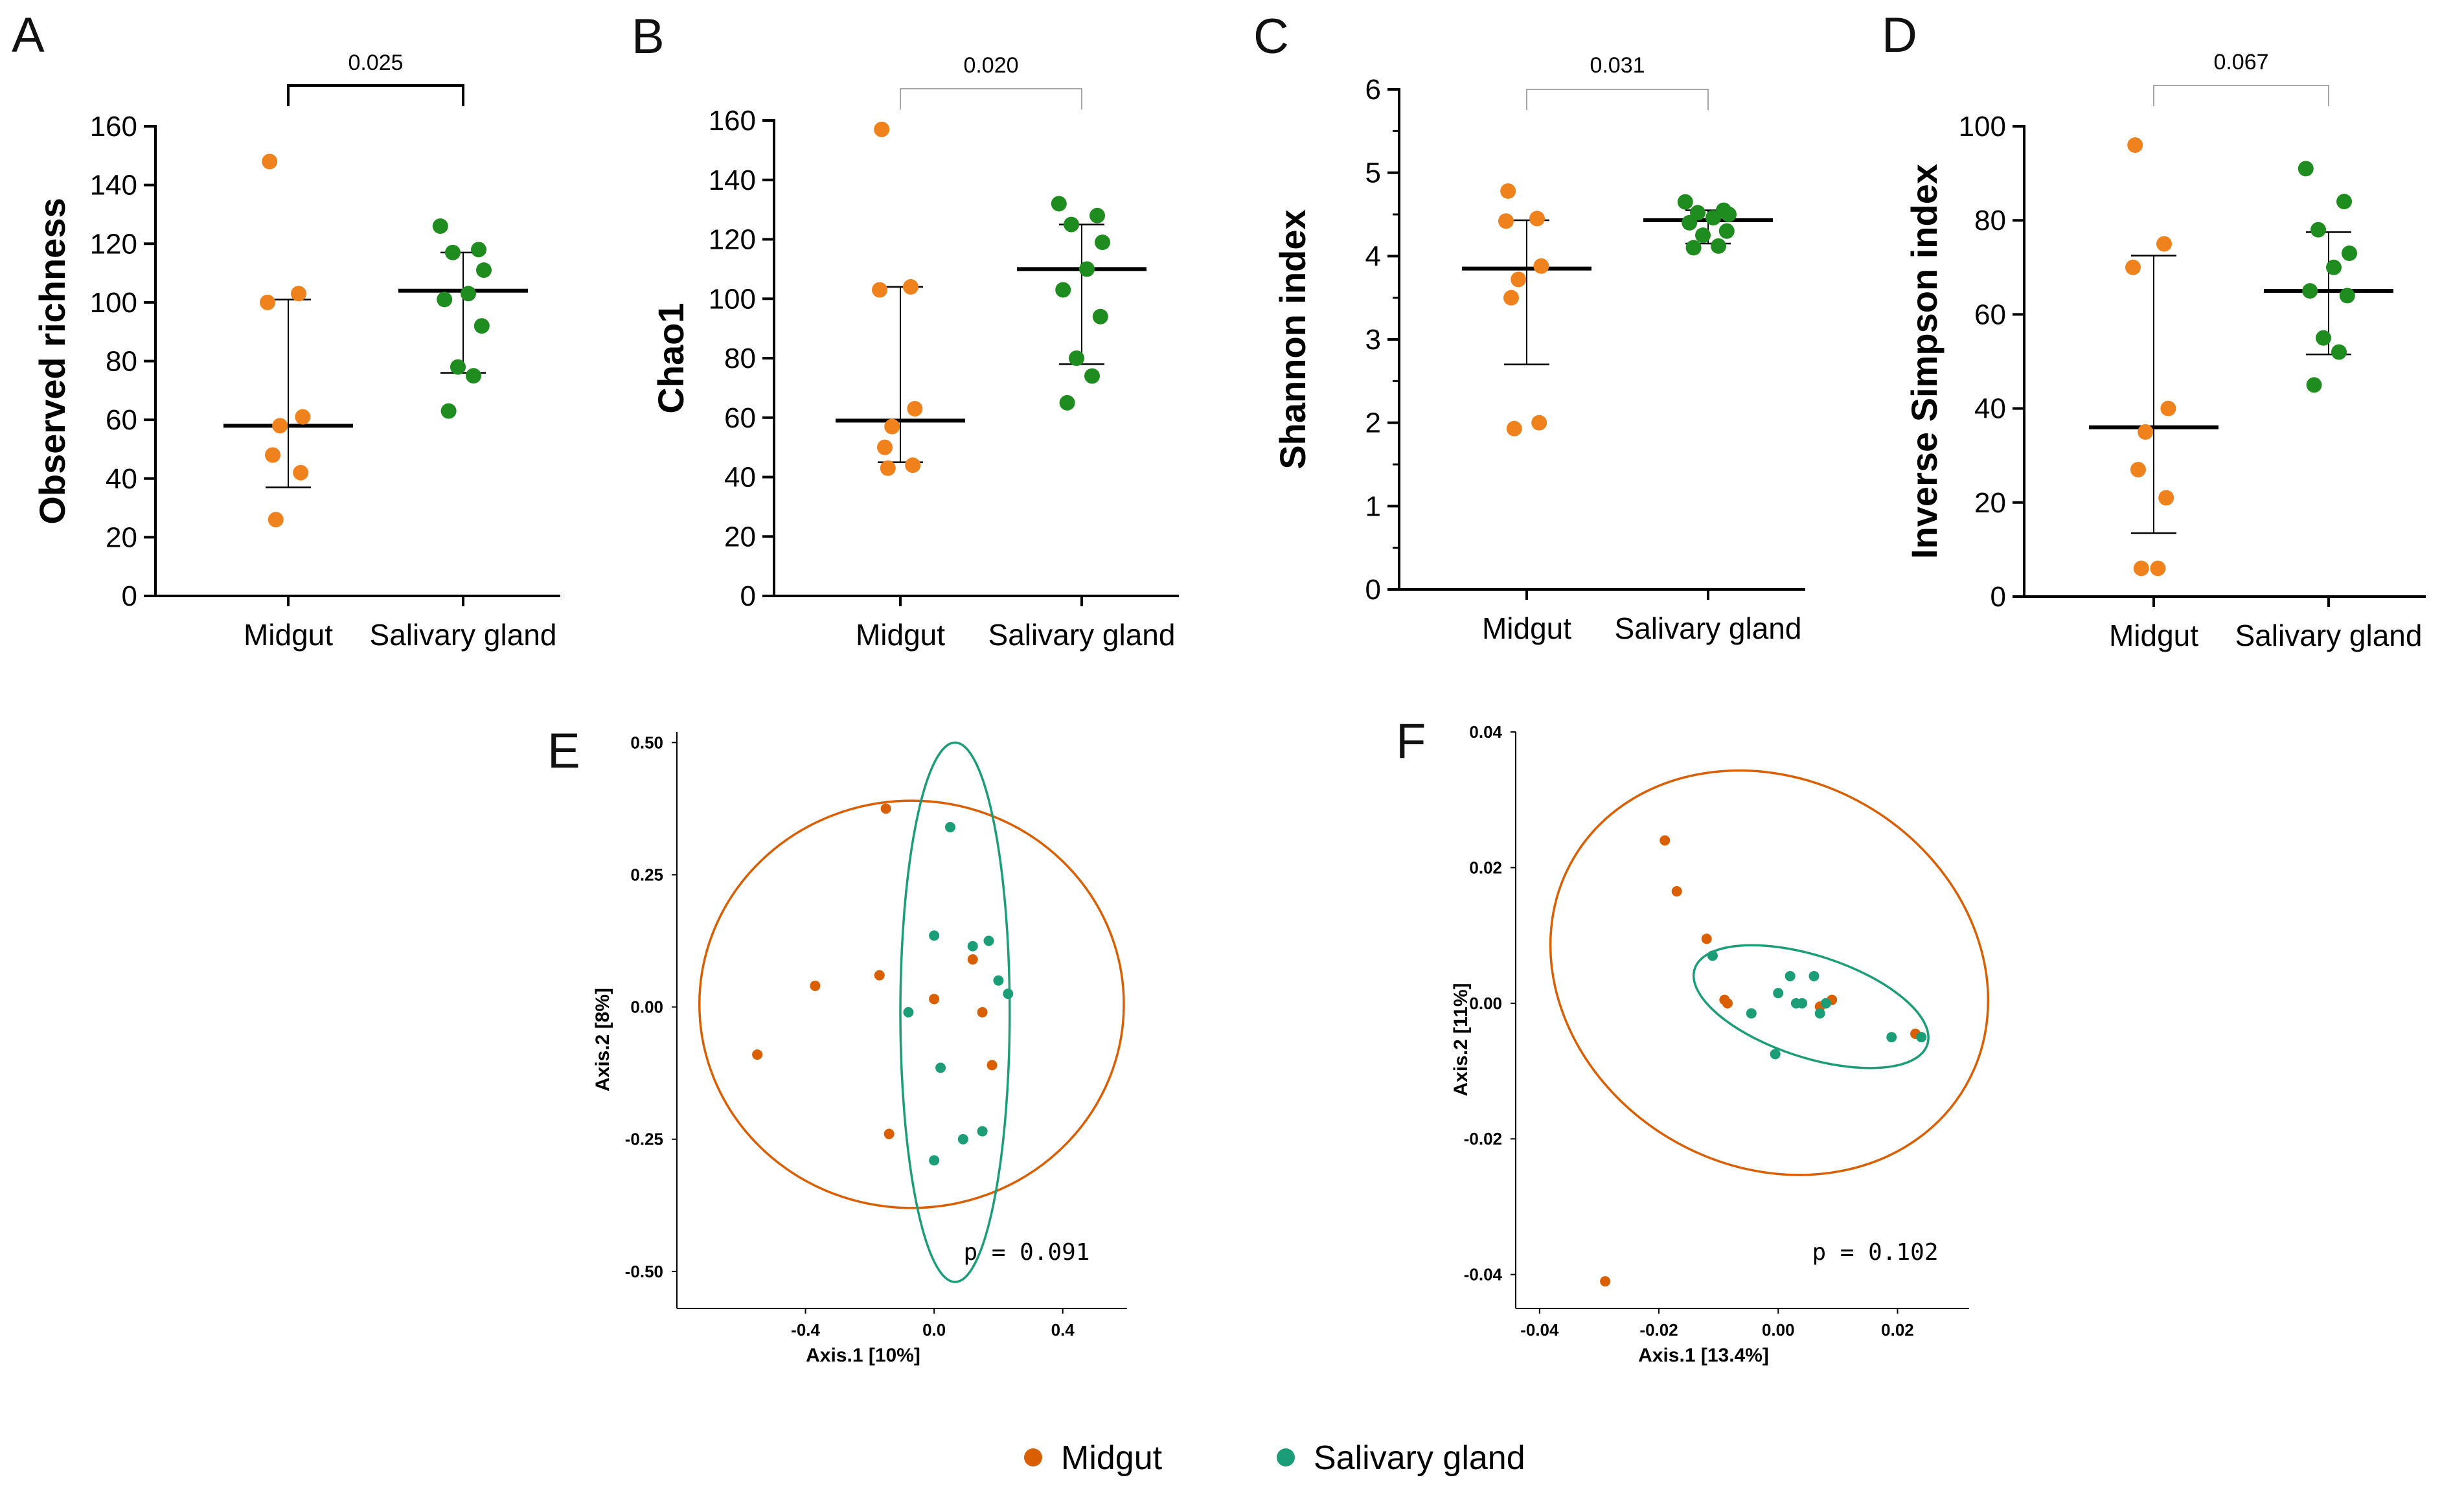 The width and height of the screenshot is (2464, 1495). What do you see at coordinates (1897, 1330) in the screenshot?
I see `x-tick-label: 0.02` at bounding box center [1897, 1330].